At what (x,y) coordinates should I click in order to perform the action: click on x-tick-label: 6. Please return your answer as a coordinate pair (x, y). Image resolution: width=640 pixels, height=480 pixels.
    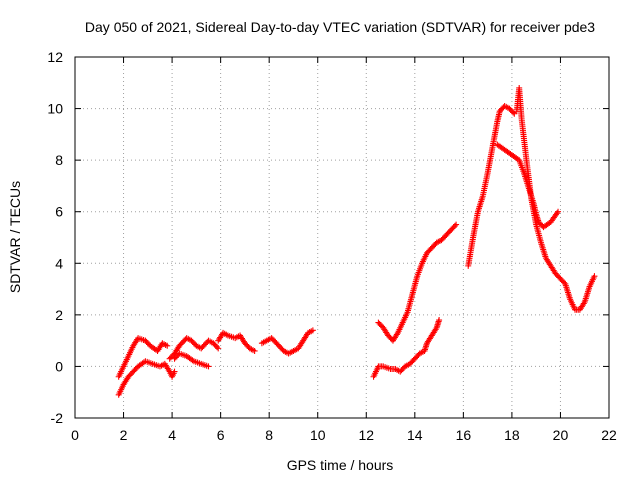
    Looking at the image, I should click on (221, 435).